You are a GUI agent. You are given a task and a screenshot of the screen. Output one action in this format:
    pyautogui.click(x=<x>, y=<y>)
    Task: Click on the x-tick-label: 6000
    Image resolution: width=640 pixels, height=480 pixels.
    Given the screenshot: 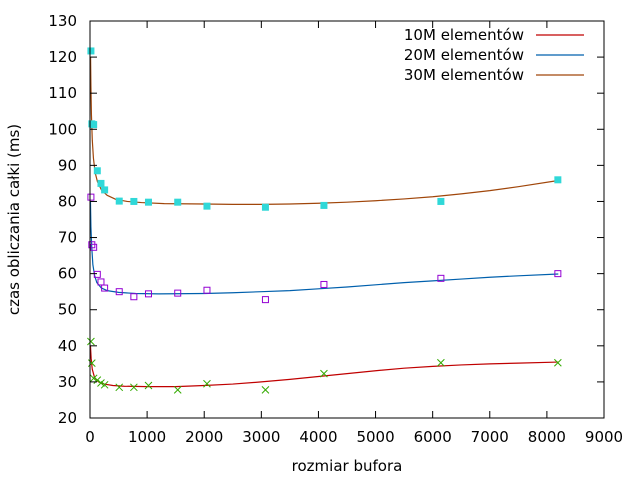 What is the action you would take?
    pyautogui.click(x=433, y=437)
    